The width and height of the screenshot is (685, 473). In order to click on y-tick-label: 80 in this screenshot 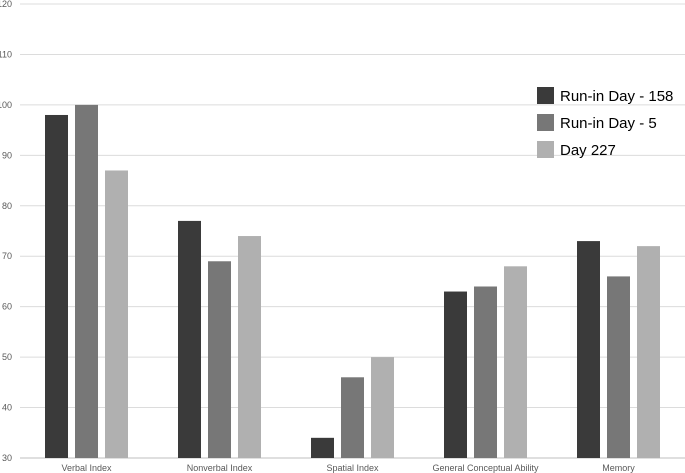, I will do `click(7, 206)`.